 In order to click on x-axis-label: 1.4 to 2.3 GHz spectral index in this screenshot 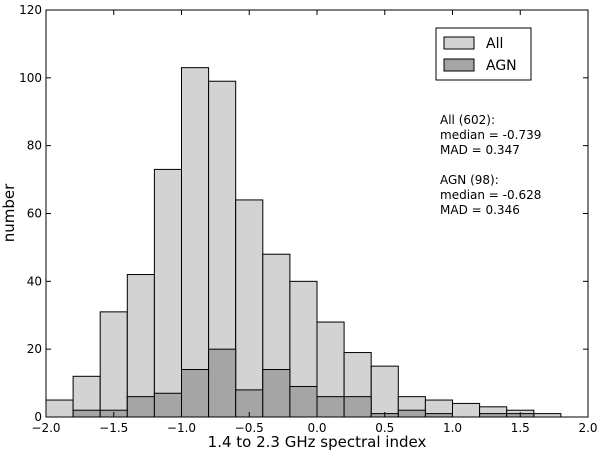, I will do `click(317, 442)`.